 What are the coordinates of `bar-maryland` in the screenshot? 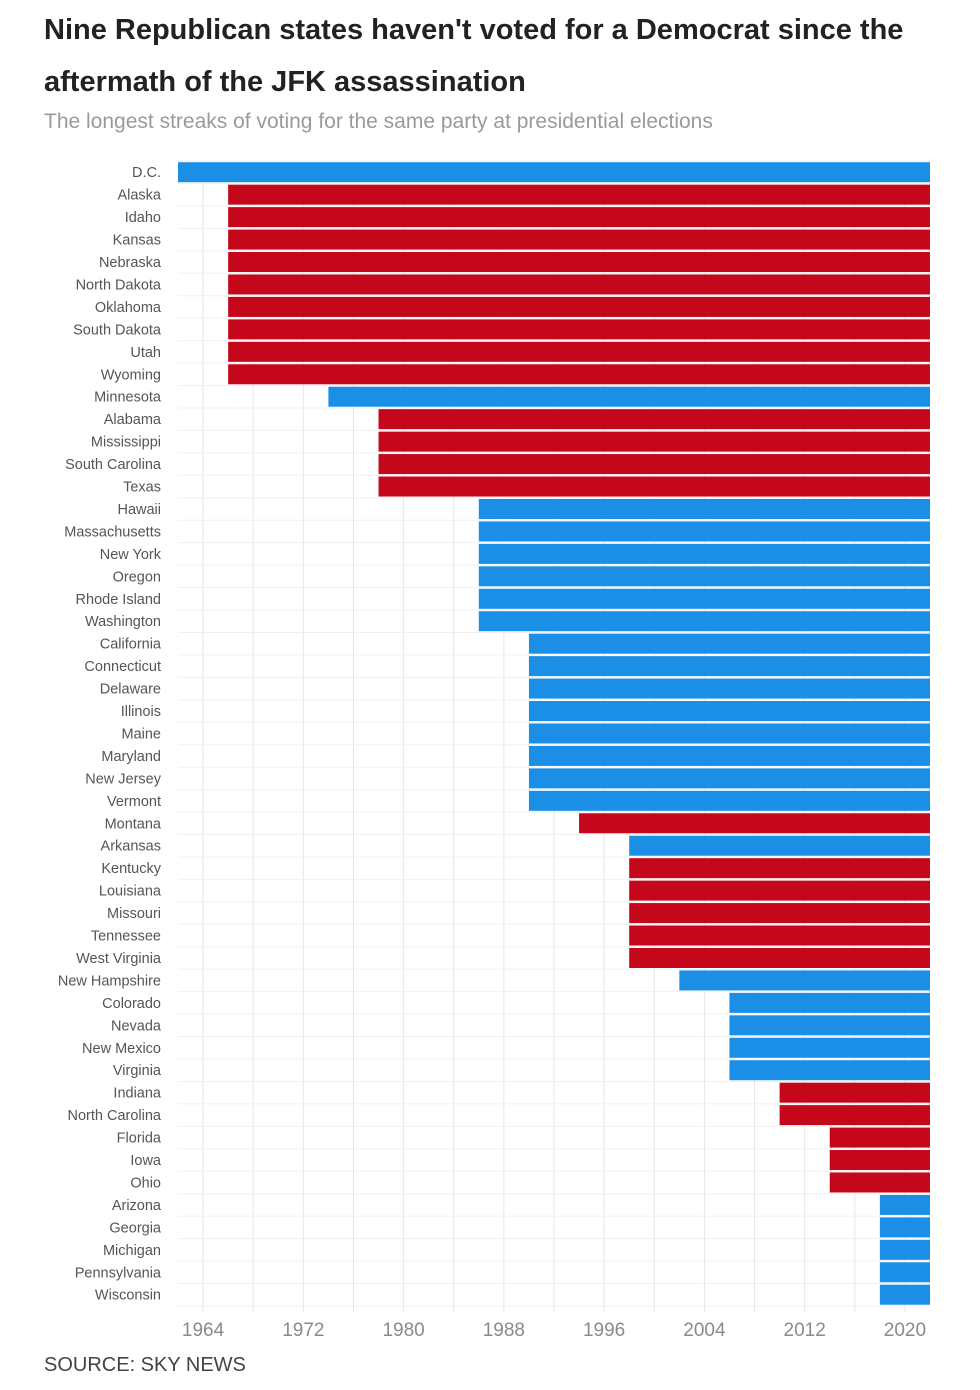 It's located at (729, 755).